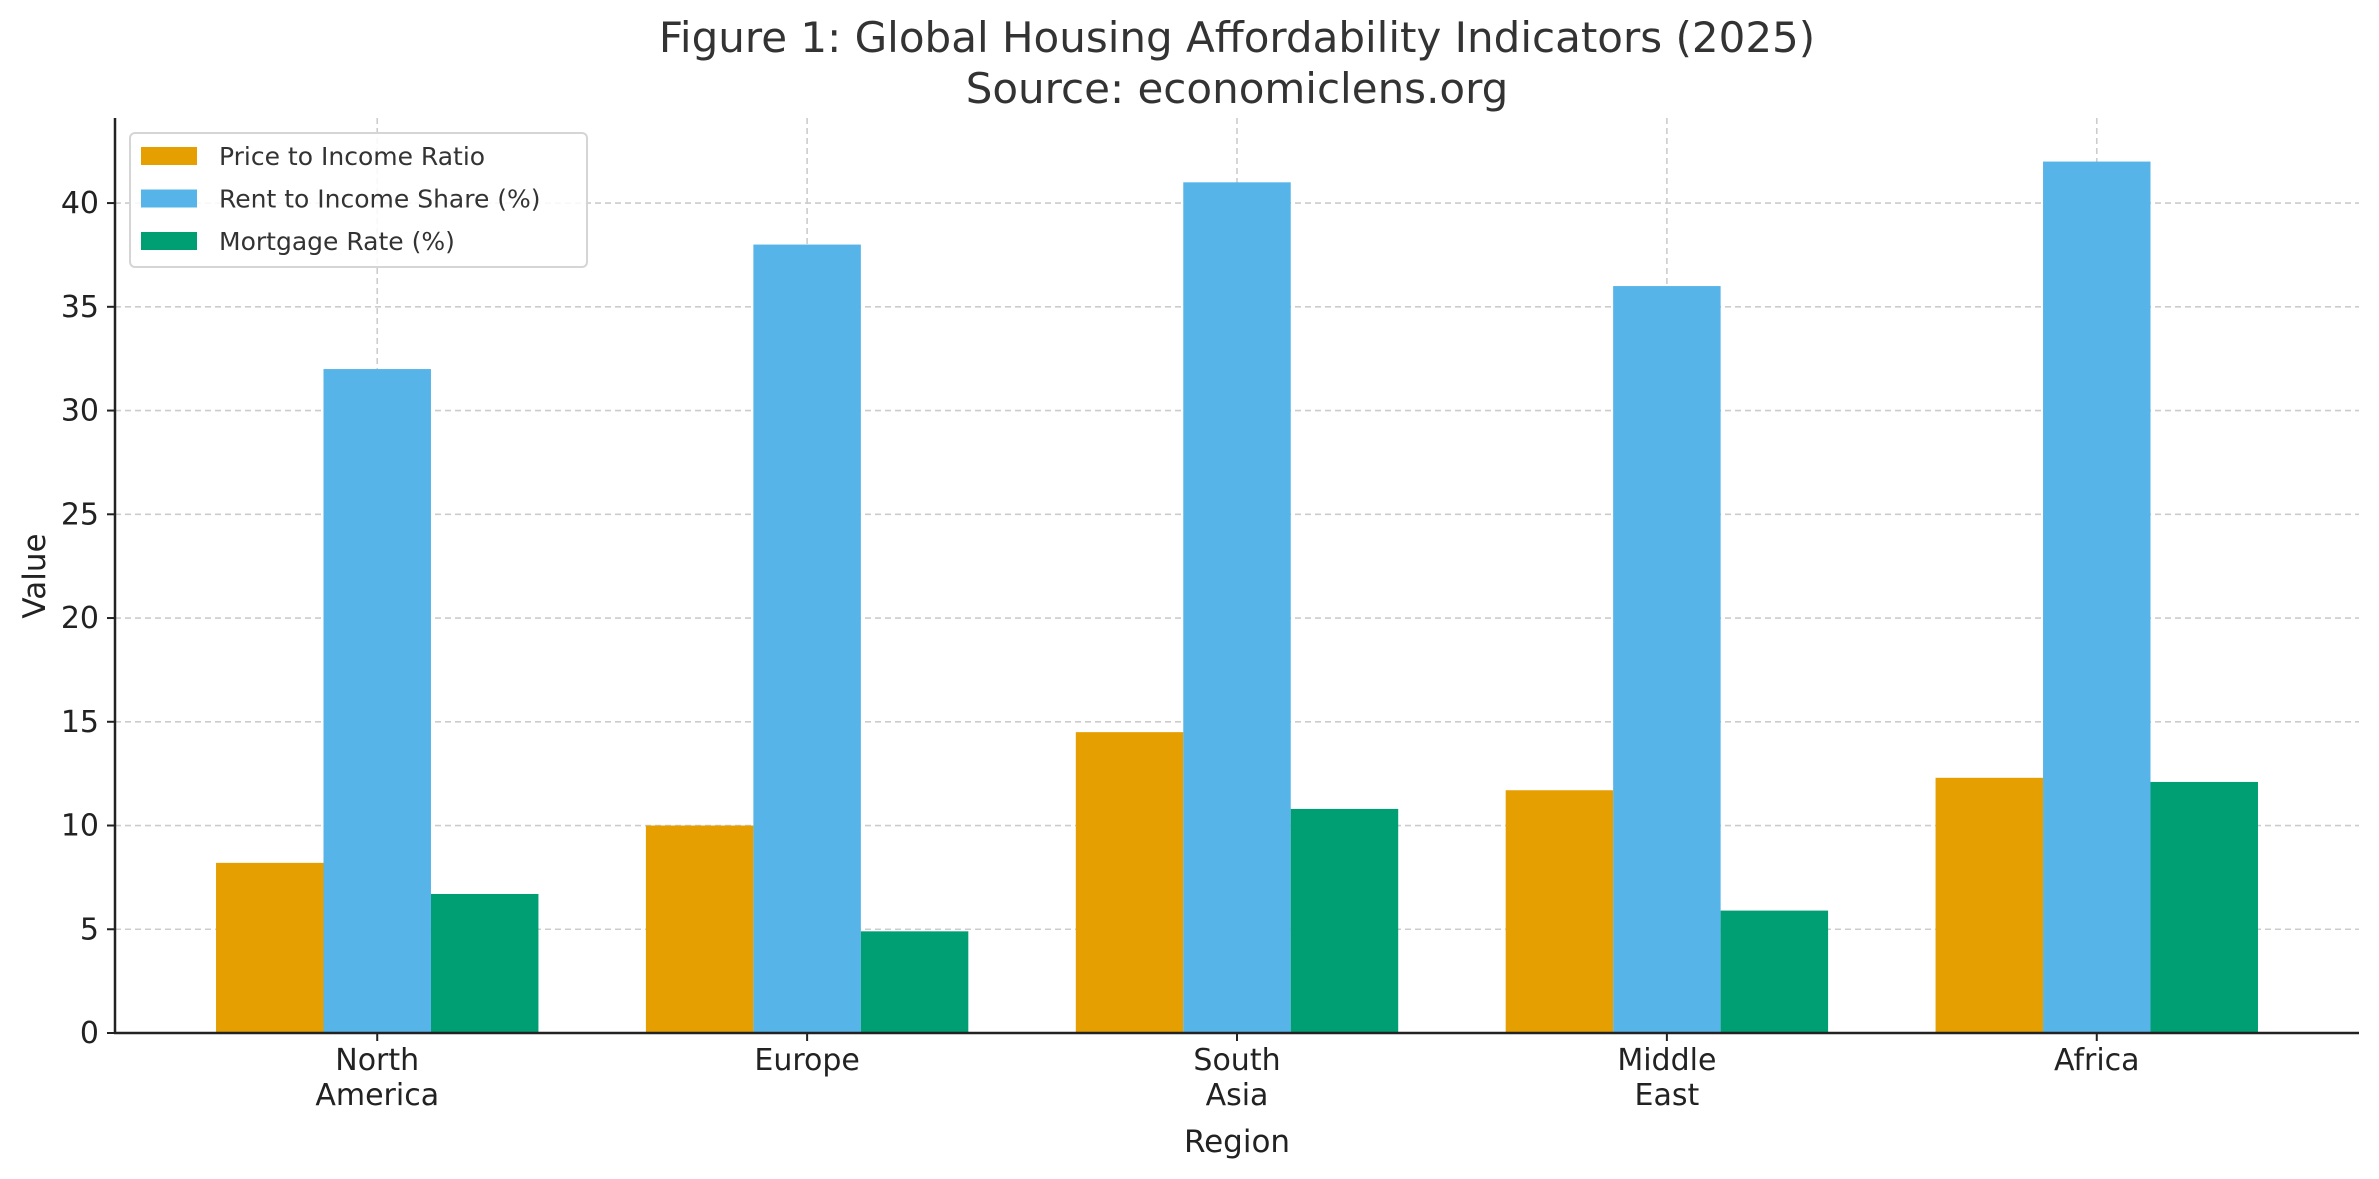  I want to click on x-tick-label: South Asia, so click(1236, 1078).